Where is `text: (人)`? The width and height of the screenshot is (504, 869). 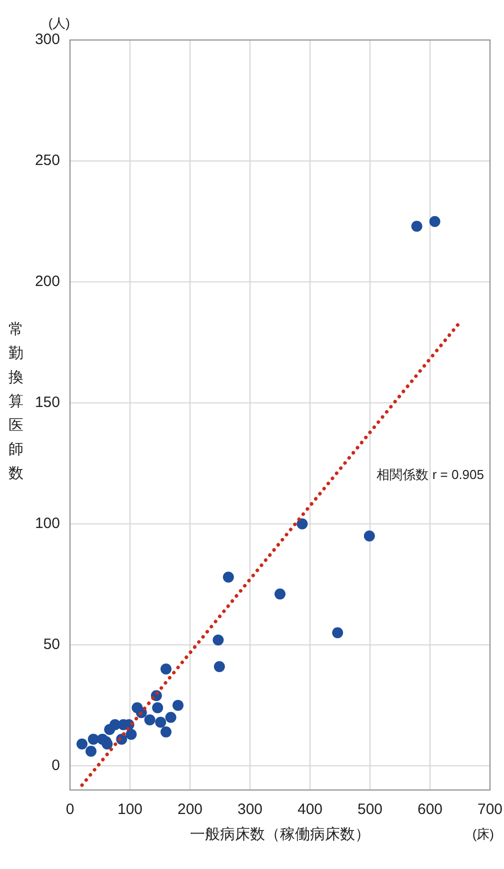
text: (人) is located at coordinates (59, 22).